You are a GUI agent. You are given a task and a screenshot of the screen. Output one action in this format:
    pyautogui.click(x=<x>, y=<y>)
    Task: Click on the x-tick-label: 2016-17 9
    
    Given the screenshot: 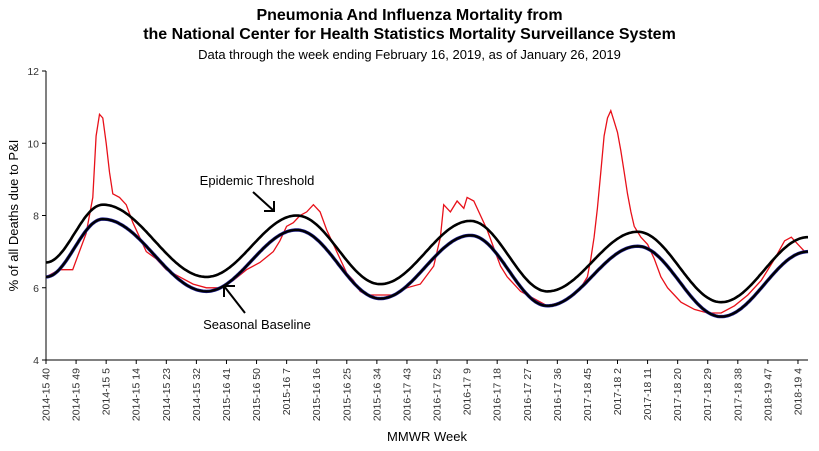 What is the action you would take?
    pyautogui.click(x=468, y=391)
    